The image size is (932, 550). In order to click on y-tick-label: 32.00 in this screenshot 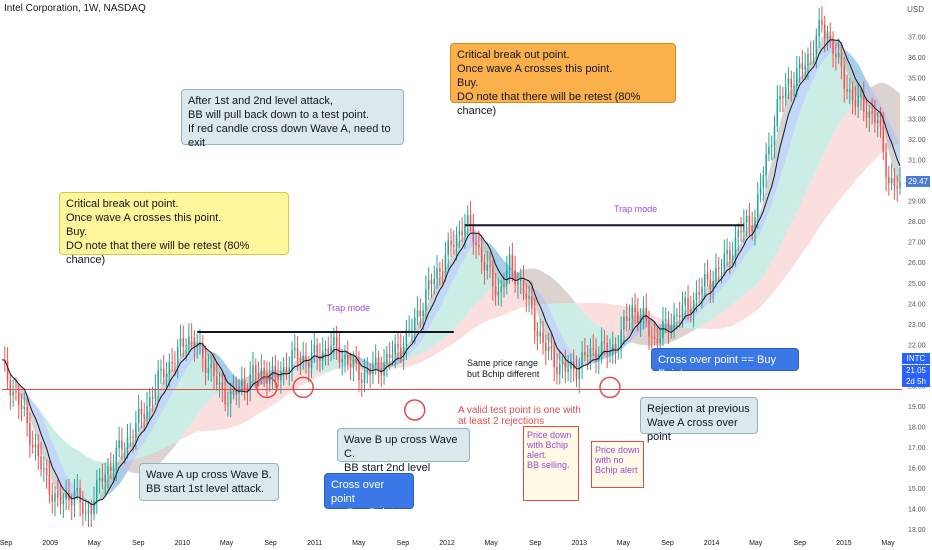, I will do `click(917, 140)`.